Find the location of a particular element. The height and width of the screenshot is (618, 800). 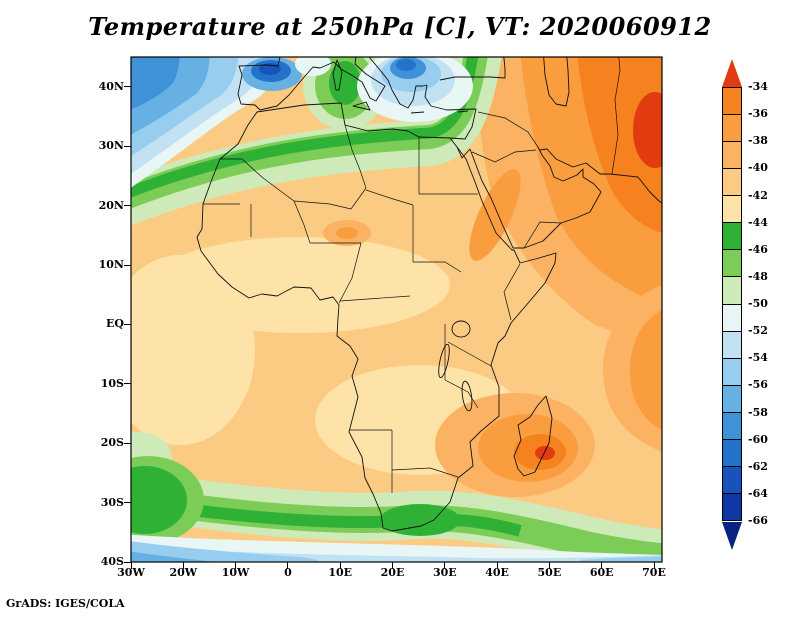

colorbar-tick-label: -46 is located at coordinates (758, 249).